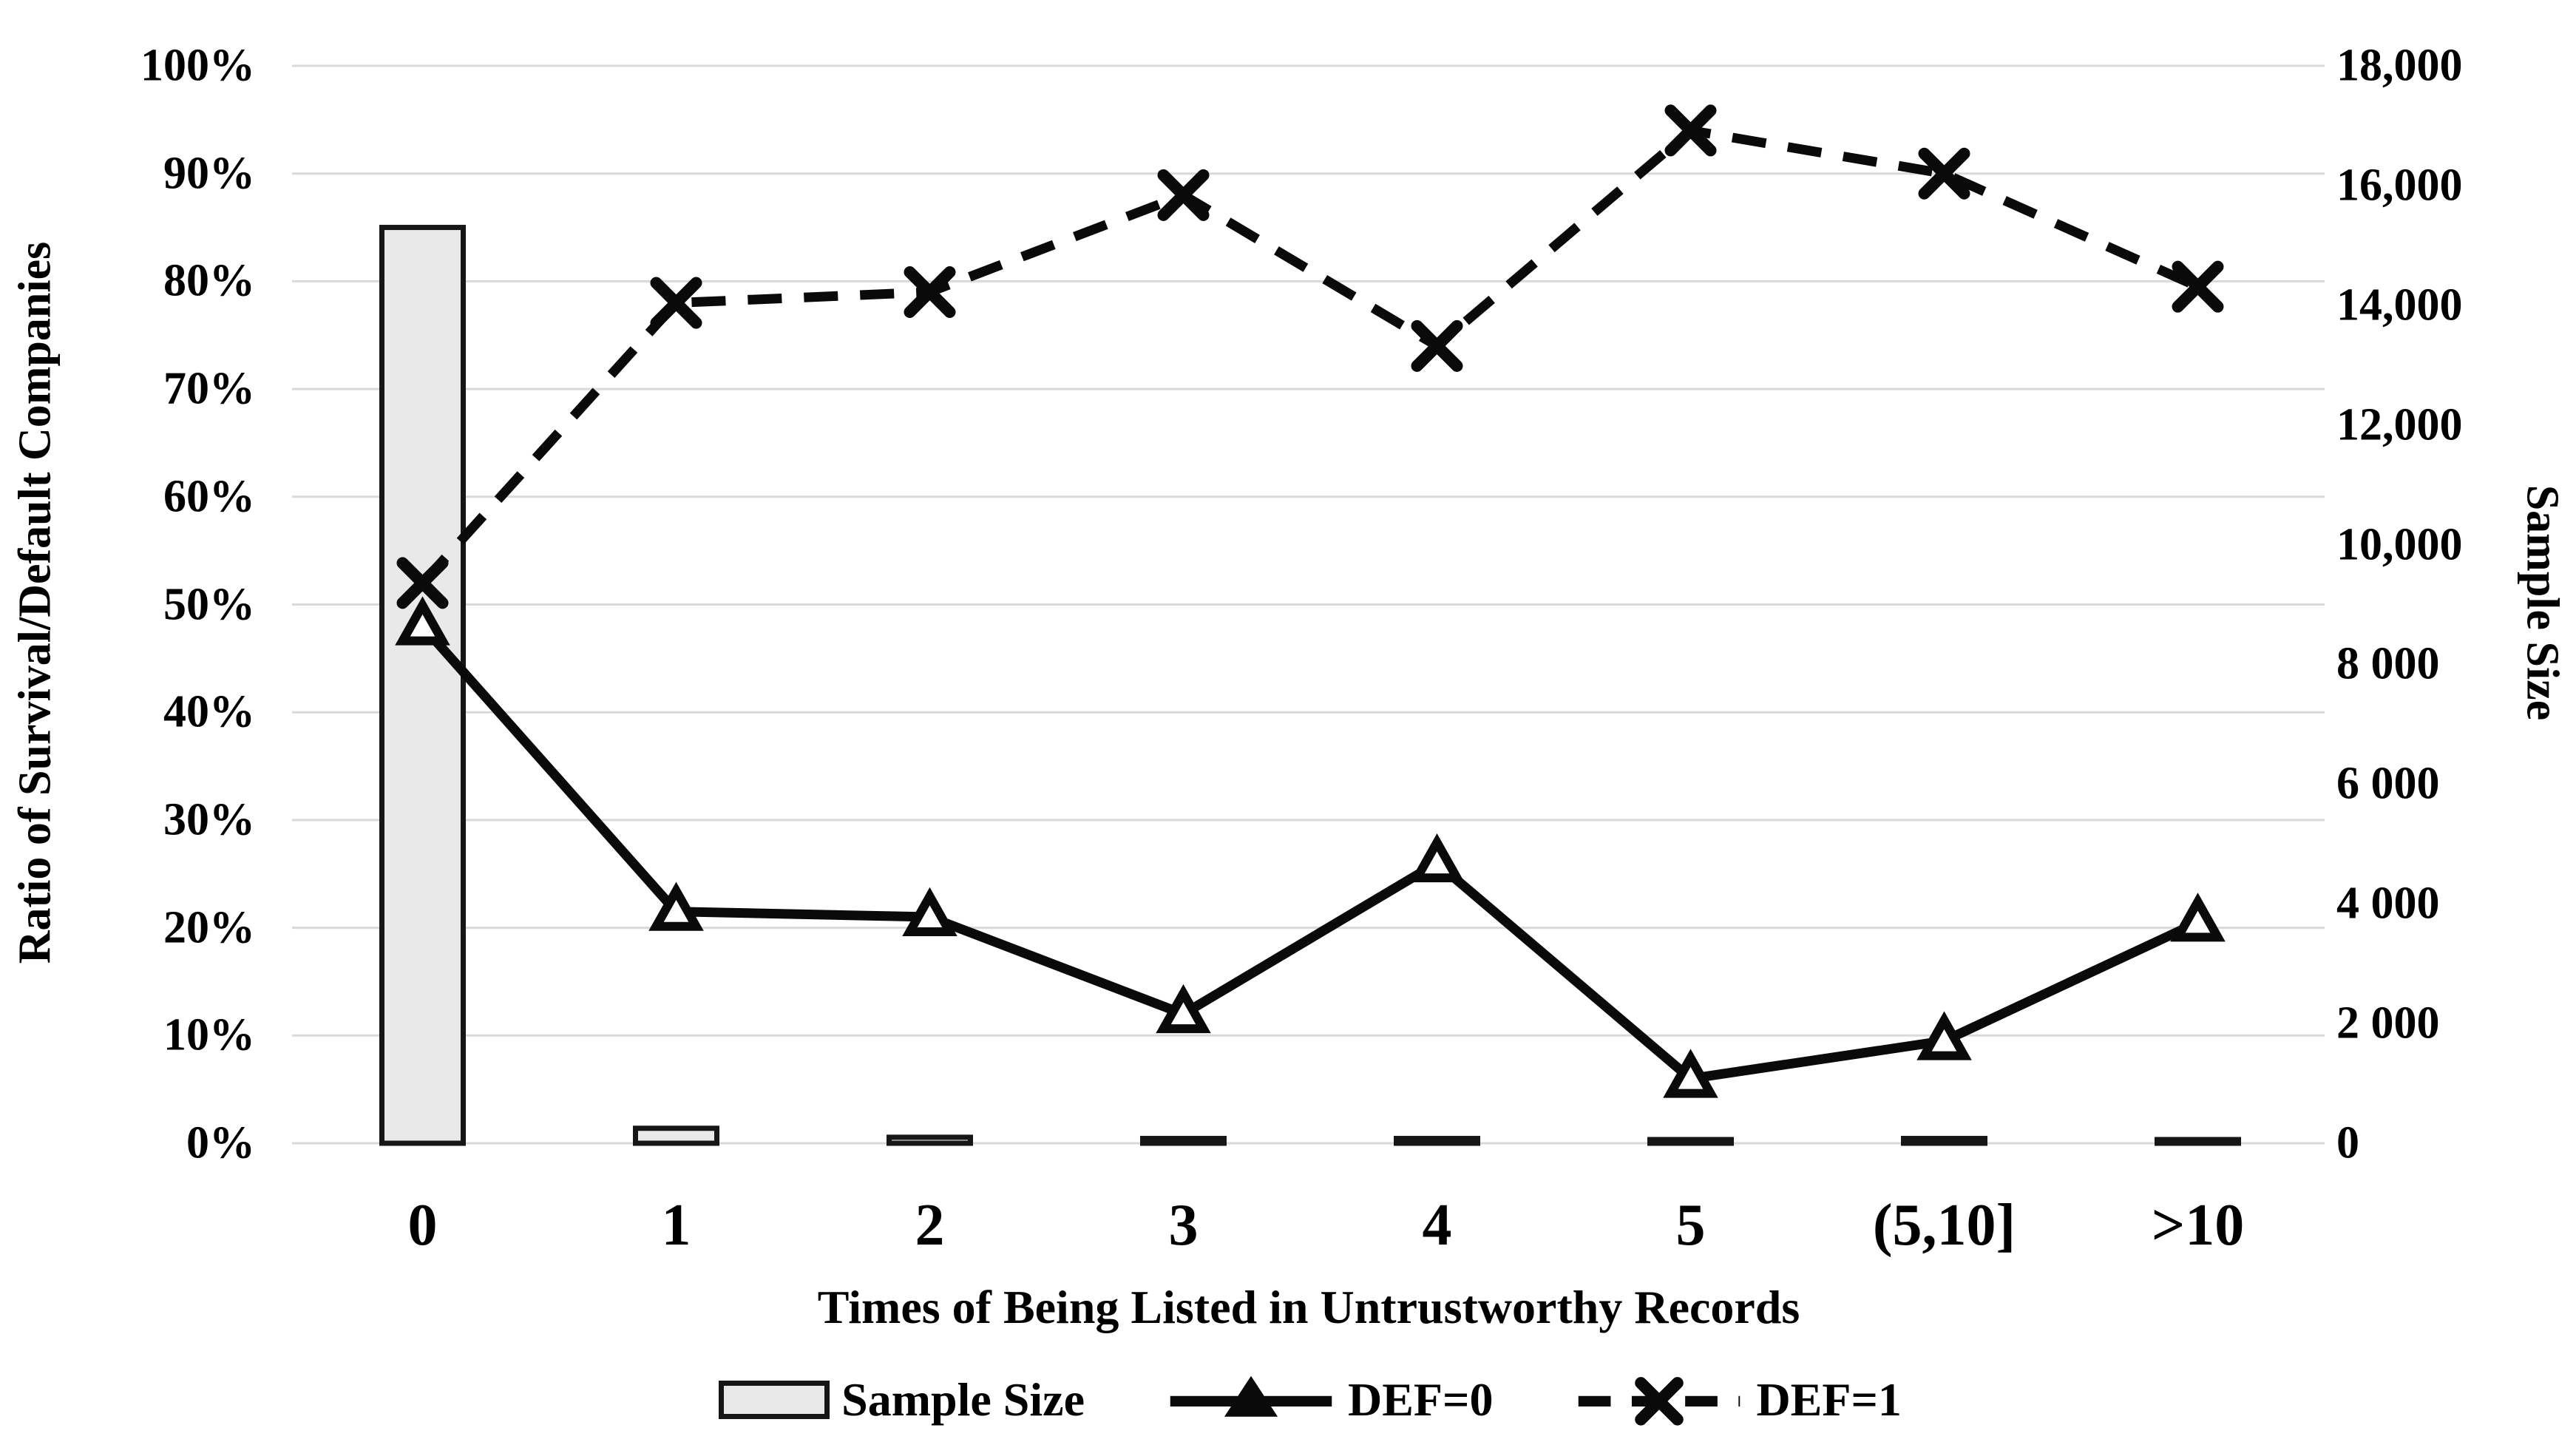  What do you see at coordinates (1183, 1225) in the screenshot?
I see `x-axis-category-label: 3` at bounding box center [1183, 1225].